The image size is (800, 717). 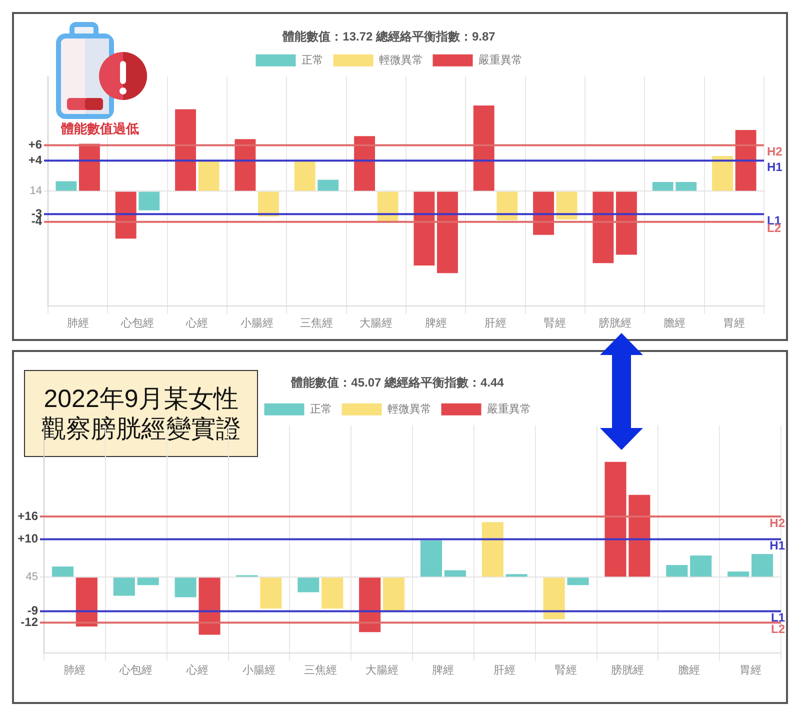 I want to click on y-tick-label: +4, so click(x=35, y=159).